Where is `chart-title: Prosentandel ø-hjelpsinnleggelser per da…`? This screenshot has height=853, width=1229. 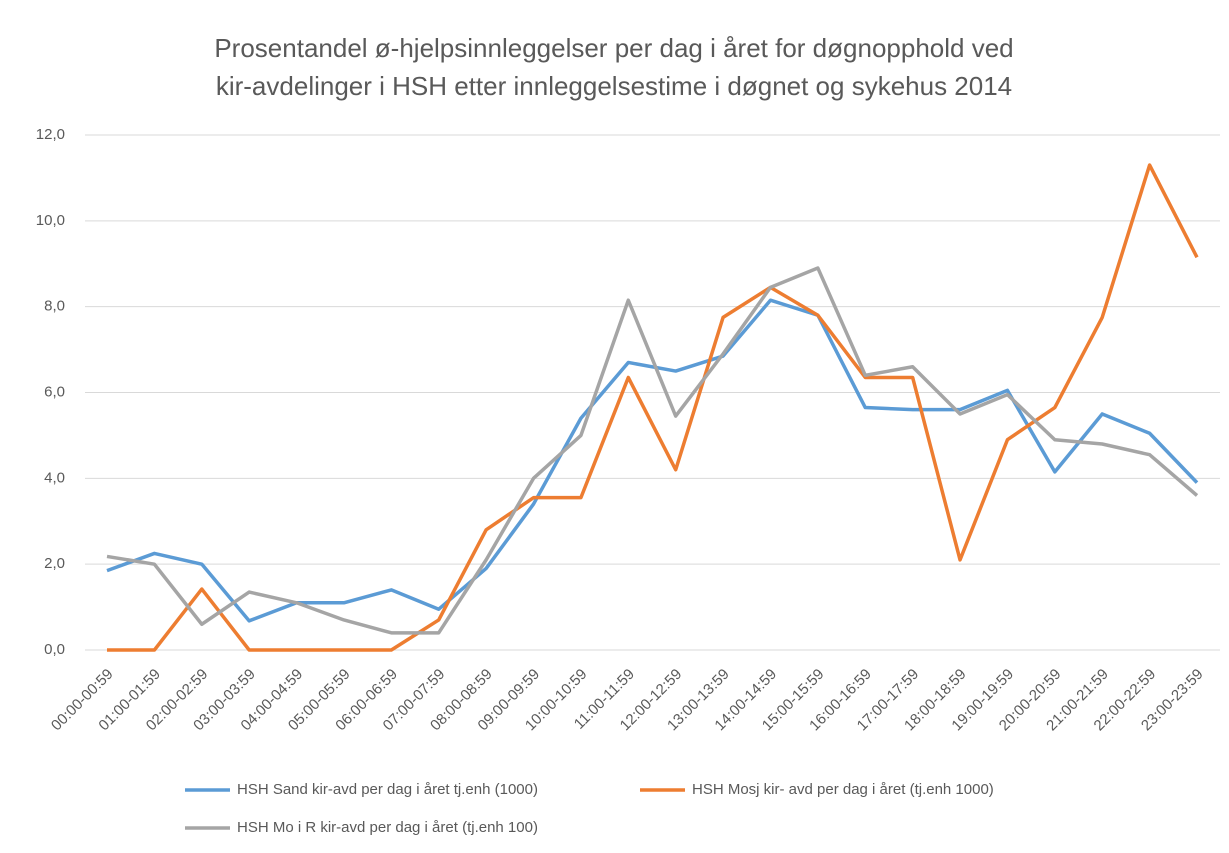 chart-title: Prosentandel ø-hjelpsinnleggelser per da… is located at coordinates (613, 48).